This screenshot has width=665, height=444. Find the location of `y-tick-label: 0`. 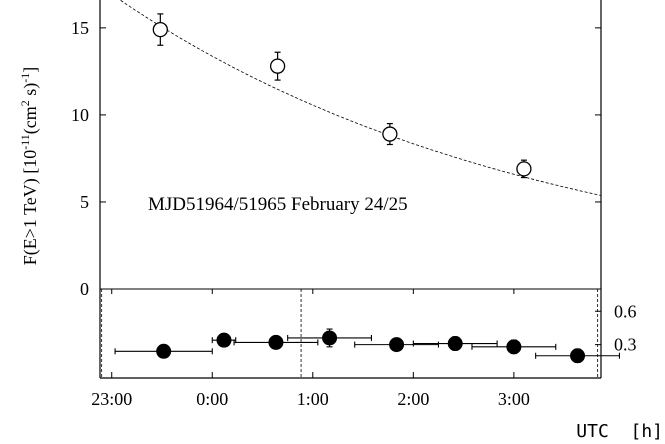

y-tick-label: 0 is located at coordinates (84, 289).